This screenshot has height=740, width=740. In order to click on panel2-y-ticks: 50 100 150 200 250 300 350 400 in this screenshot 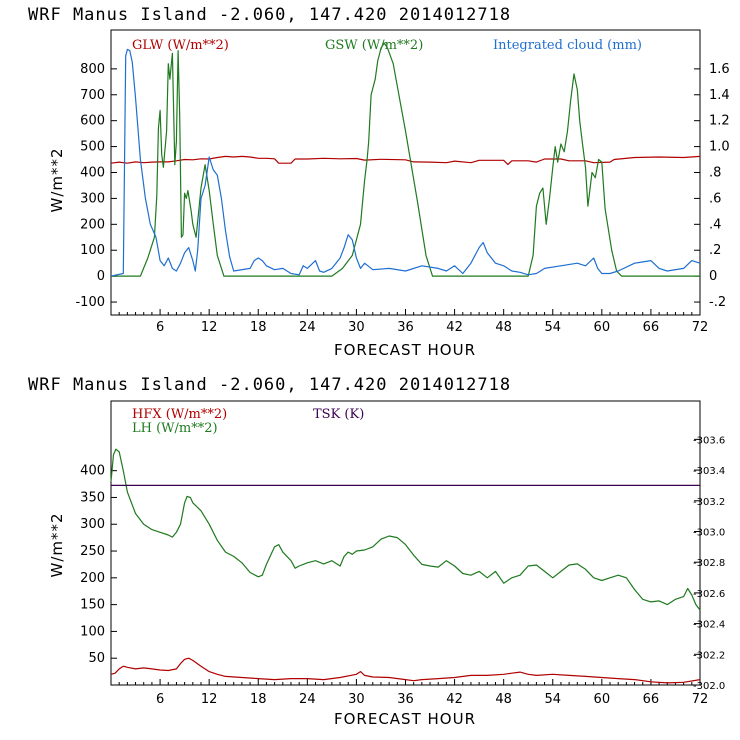, I will do `click(98, 565)`.